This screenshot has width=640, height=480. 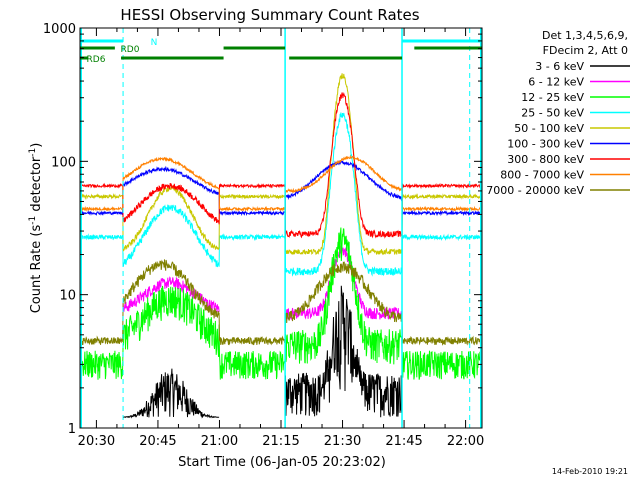 I want to click on flag-label: RD0, so click(x=130, y=50).